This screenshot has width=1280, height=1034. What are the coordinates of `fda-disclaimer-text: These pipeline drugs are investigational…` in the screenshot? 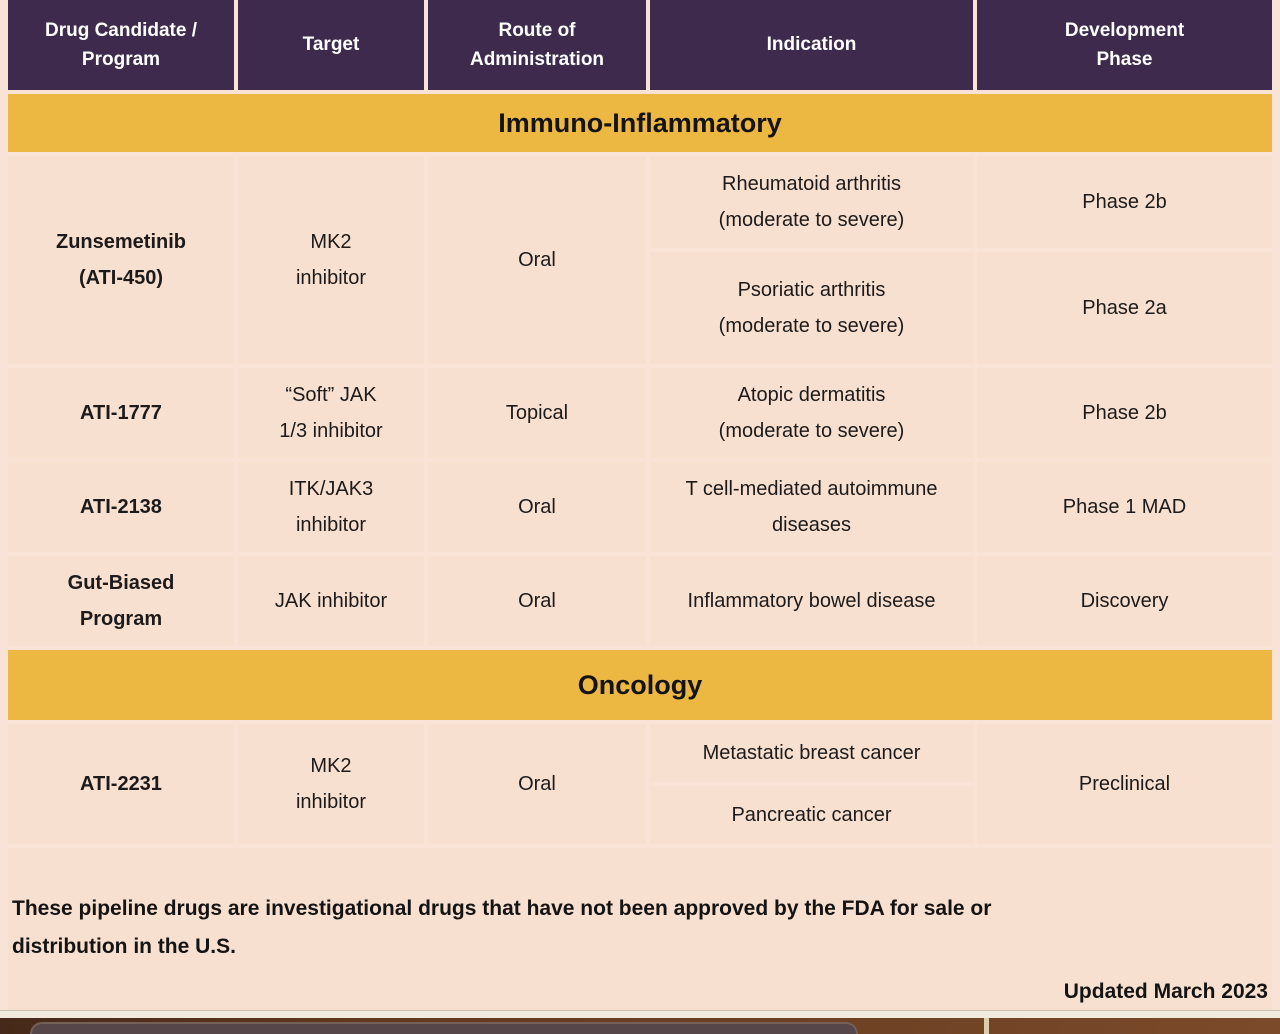 It's located at (502, 927).